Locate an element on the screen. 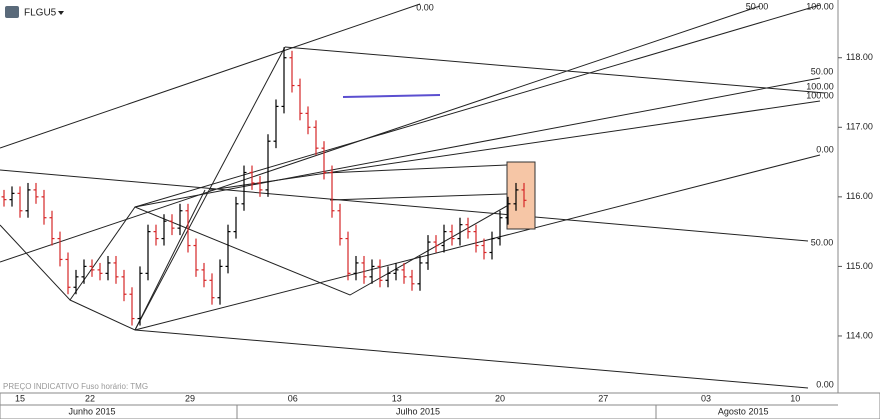 Image resolution: width=880 pixels, height=419 pixels. symbol-name: FLGU5 is located at coordinates (40, 13).